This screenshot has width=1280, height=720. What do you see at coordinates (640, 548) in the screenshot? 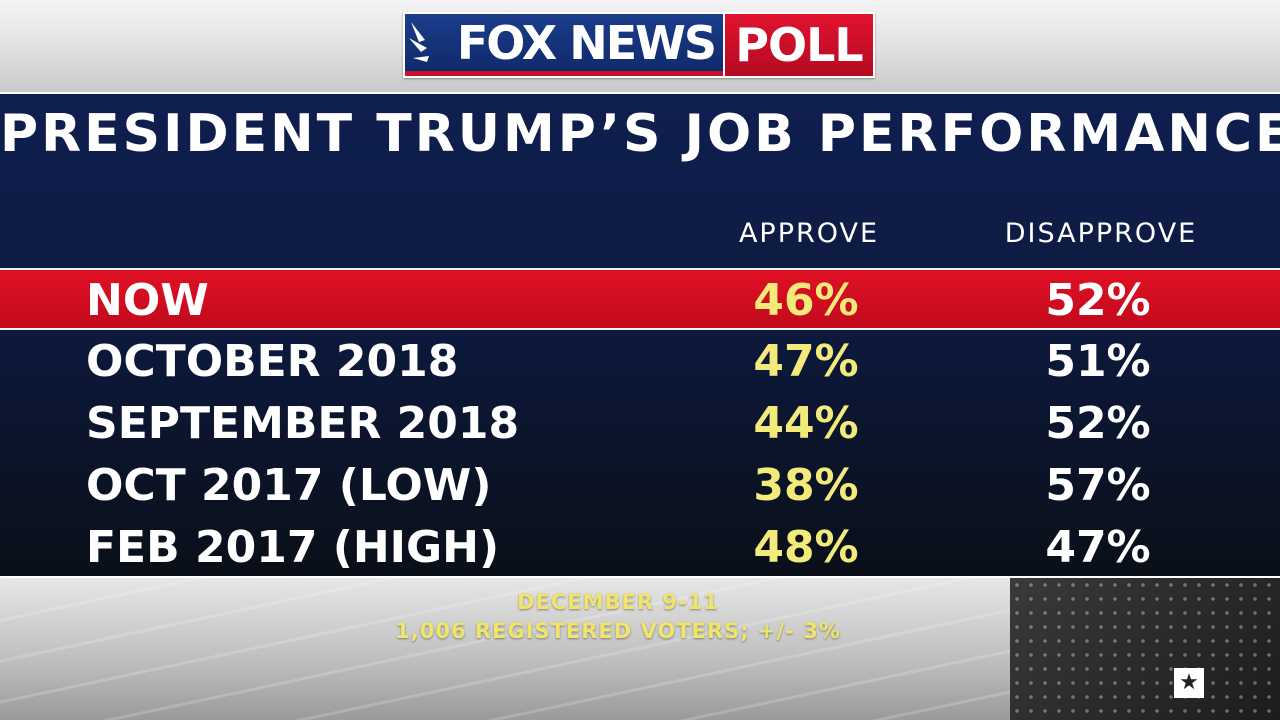
I see `table-row-feb-2017-high: FEB 2017 (HIGH) 48% 47%` at bounding box center [640, 548].